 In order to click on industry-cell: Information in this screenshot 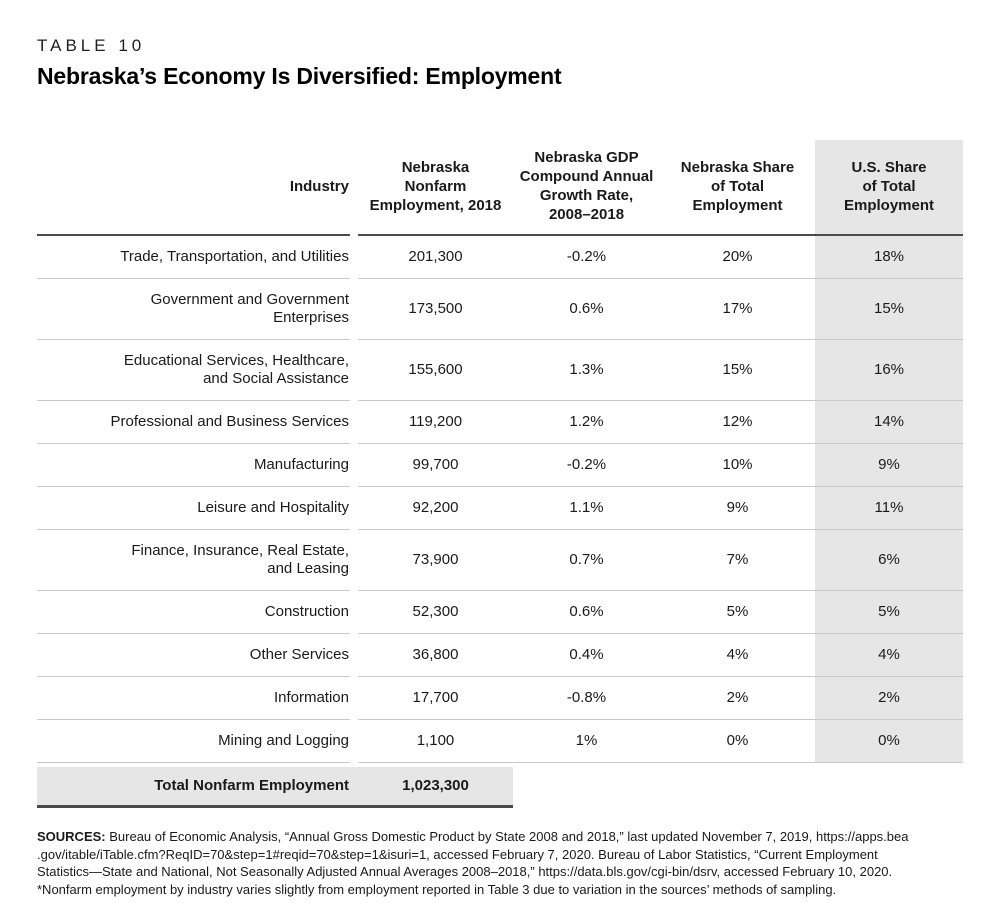, I will do `click(193, 698)`.